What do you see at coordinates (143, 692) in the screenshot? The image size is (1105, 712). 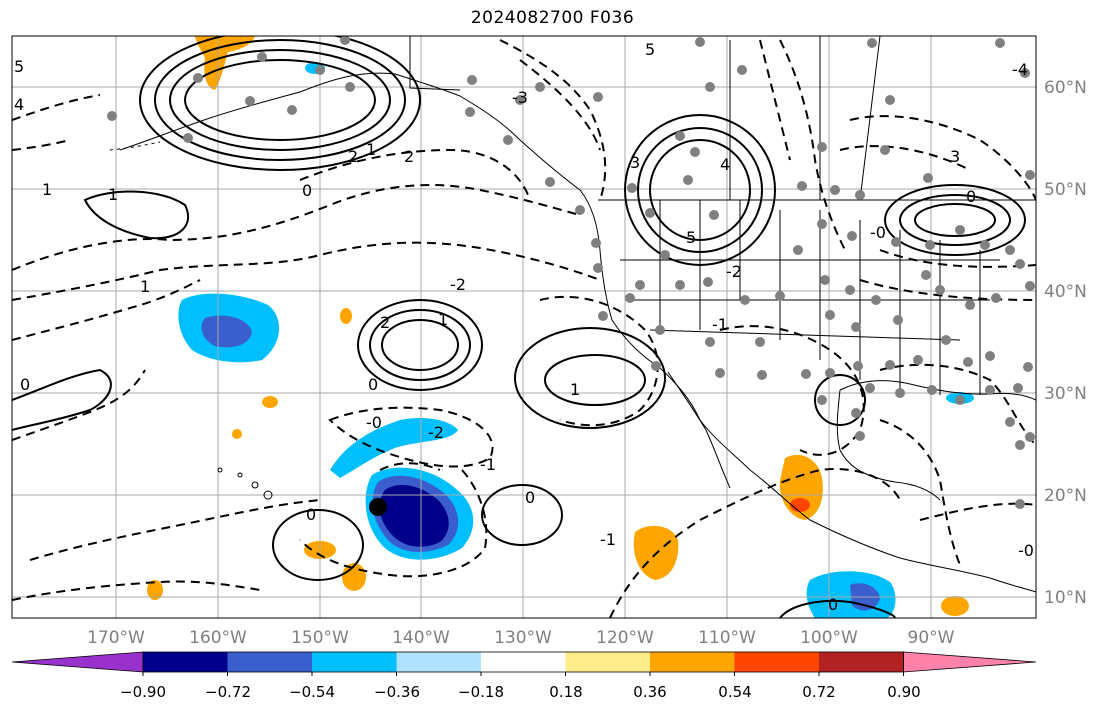 I see `colorbar-tick-label: −0.90` at bounding box center [143, 692].